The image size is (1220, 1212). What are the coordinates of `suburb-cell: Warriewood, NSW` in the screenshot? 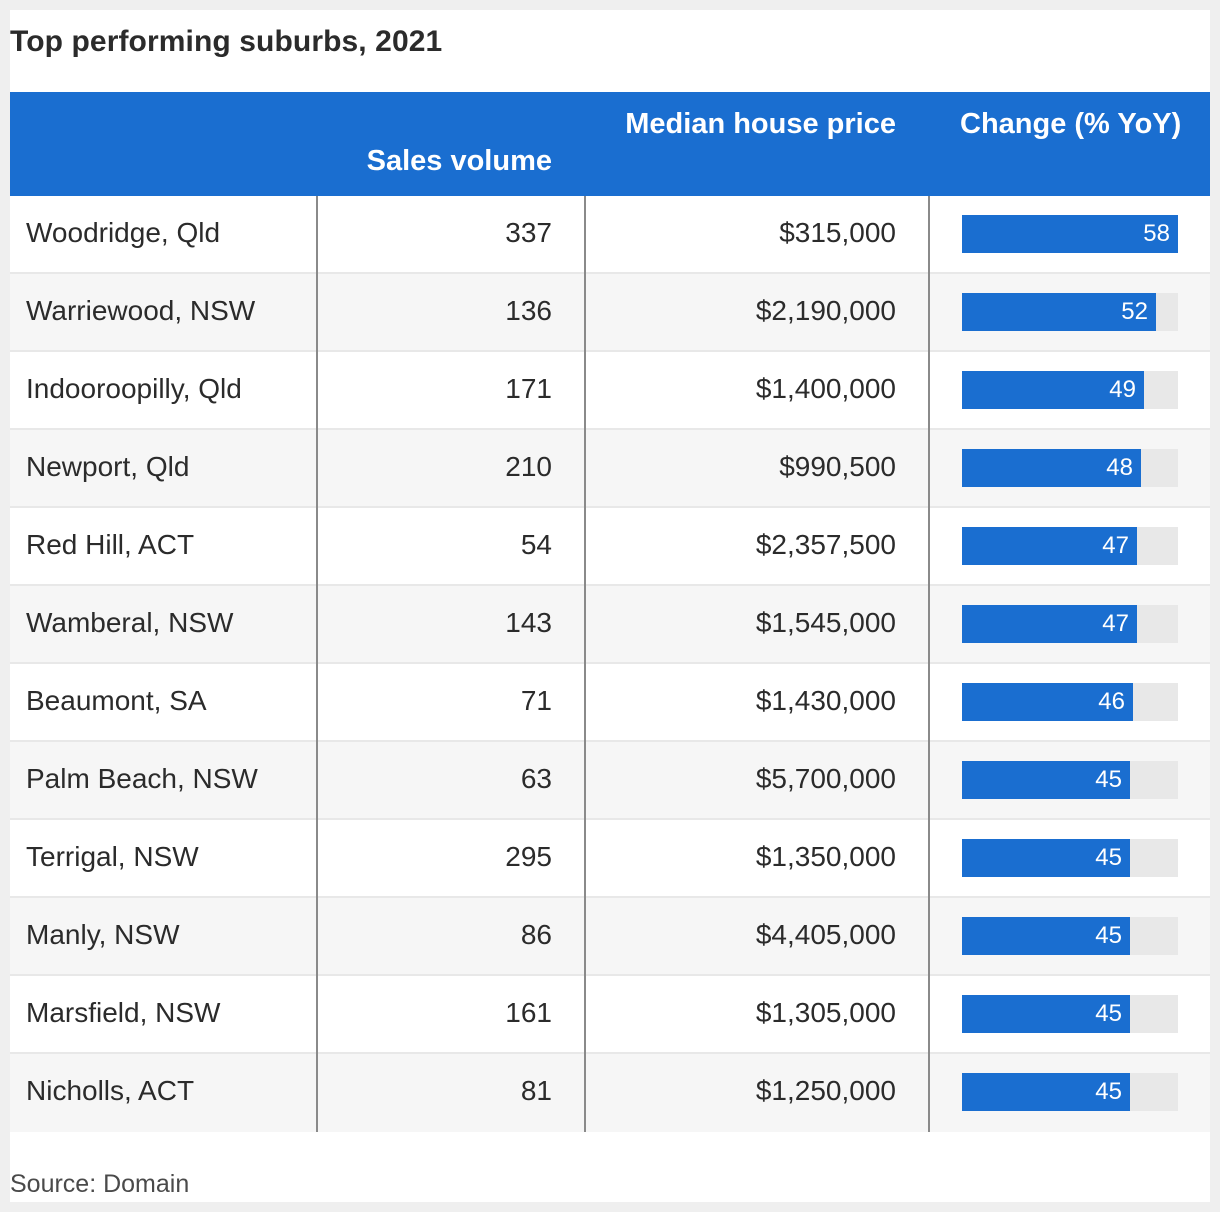 It's located at (141, 310).